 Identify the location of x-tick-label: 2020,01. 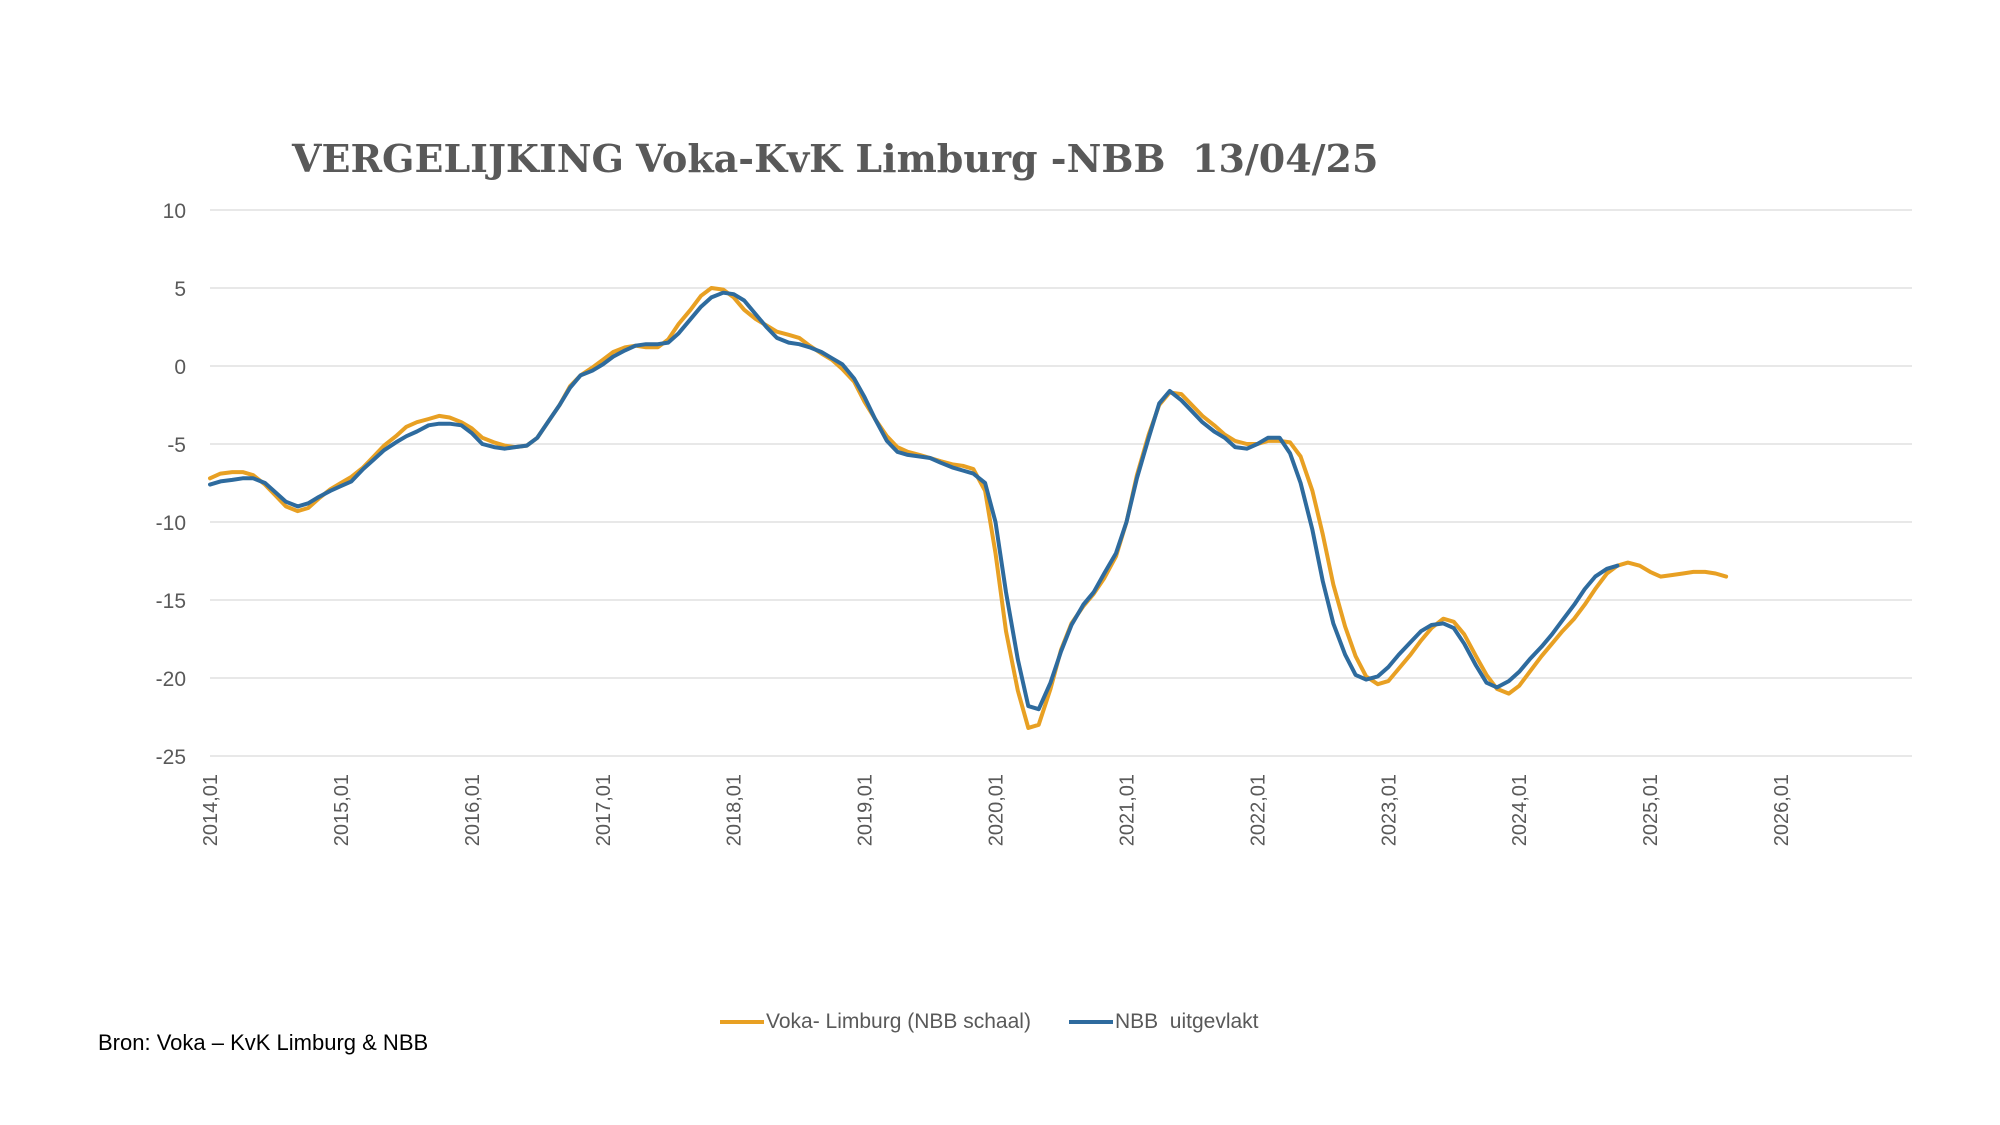
(997, 810).